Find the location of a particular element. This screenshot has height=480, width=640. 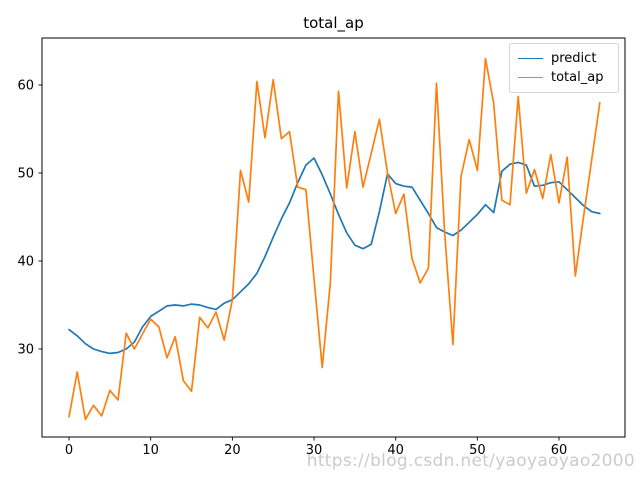

legend-label-predict: predict is located at coordinates (574, 58).